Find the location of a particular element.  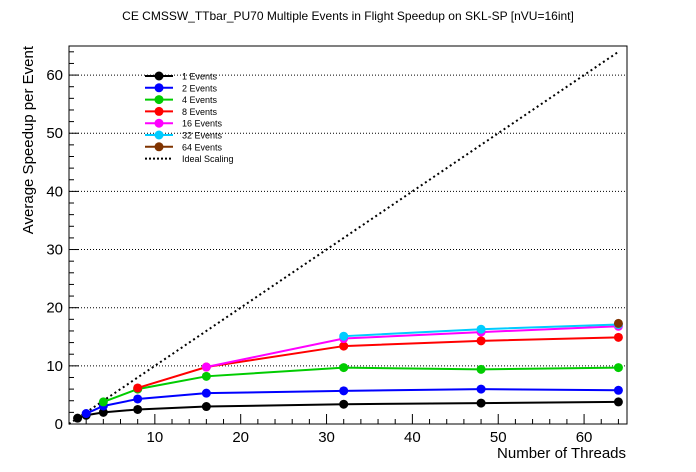

series-5-point is located at coordinates (206, 367).